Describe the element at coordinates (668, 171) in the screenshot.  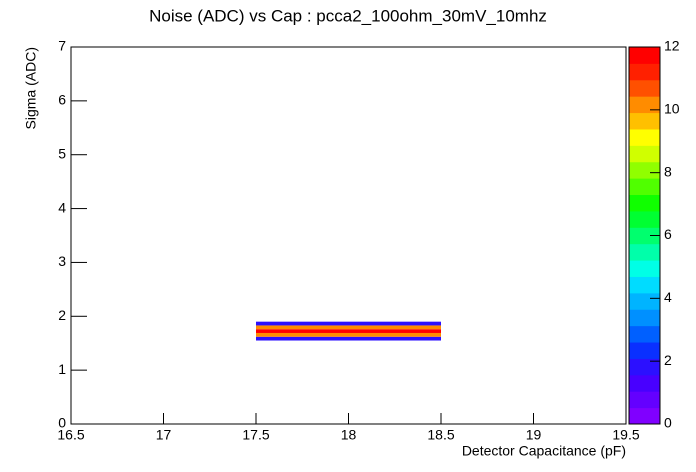
I see `z-tick-label: 8` at that location.